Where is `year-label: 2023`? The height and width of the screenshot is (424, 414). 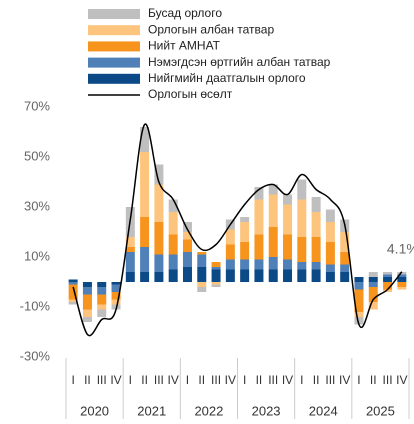 year-label: 2023 is located at coordinates (266, 410).